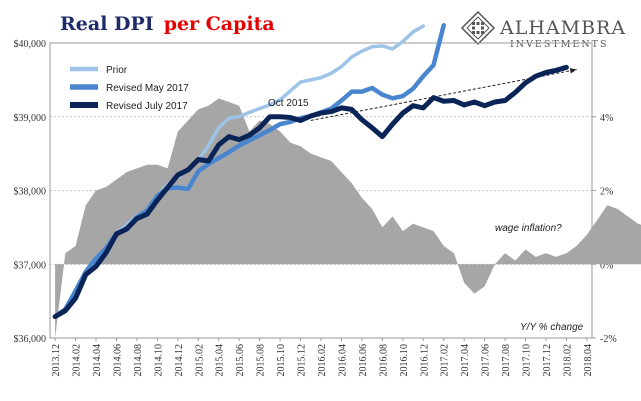 The width and height of the screenshot is (641, 401). I want to click on title-accent: per Capita, so click(219, 24).